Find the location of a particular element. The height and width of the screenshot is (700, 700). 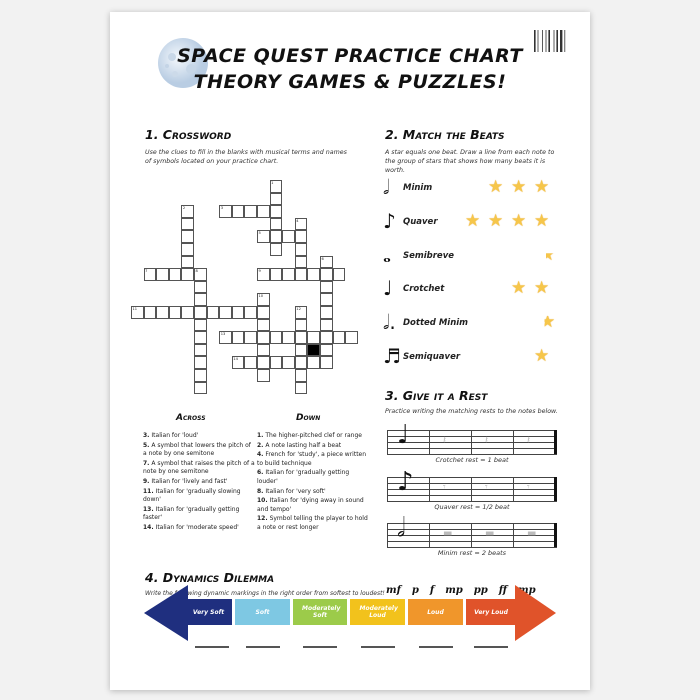

clue-number: 12. is located at coordinates (262, 519).